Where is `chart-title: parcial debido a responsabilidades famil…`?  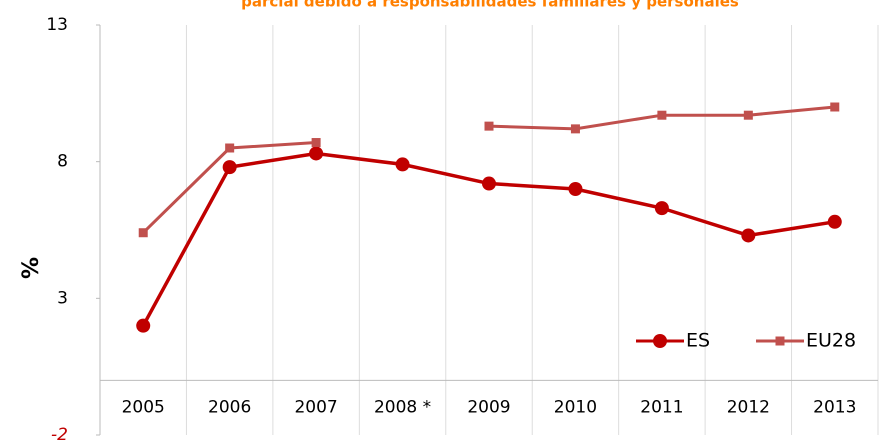 chart-title: parcial debido a responsabilidades famil… is located at coordinates (490, 5).